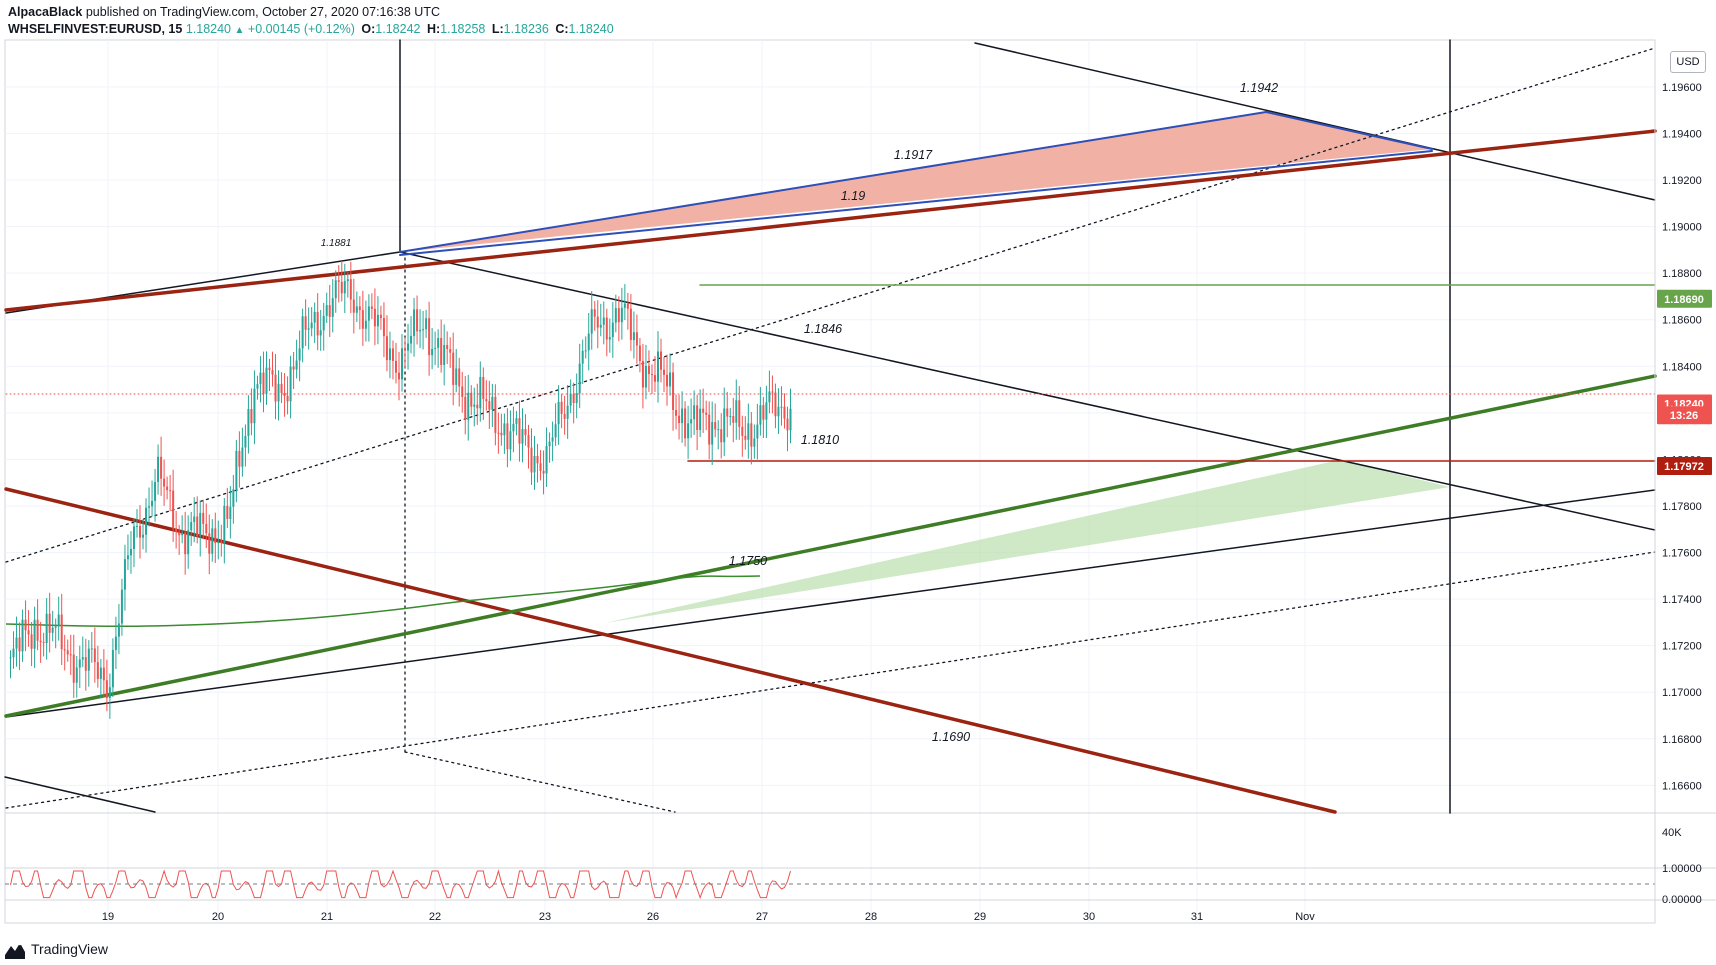 Image resolution: width=1716 pixels, height=965 pixels. Describe the element at coordinates (70, 949) in the screenshot. I see `tradingview-brand: TradingView` at that location.